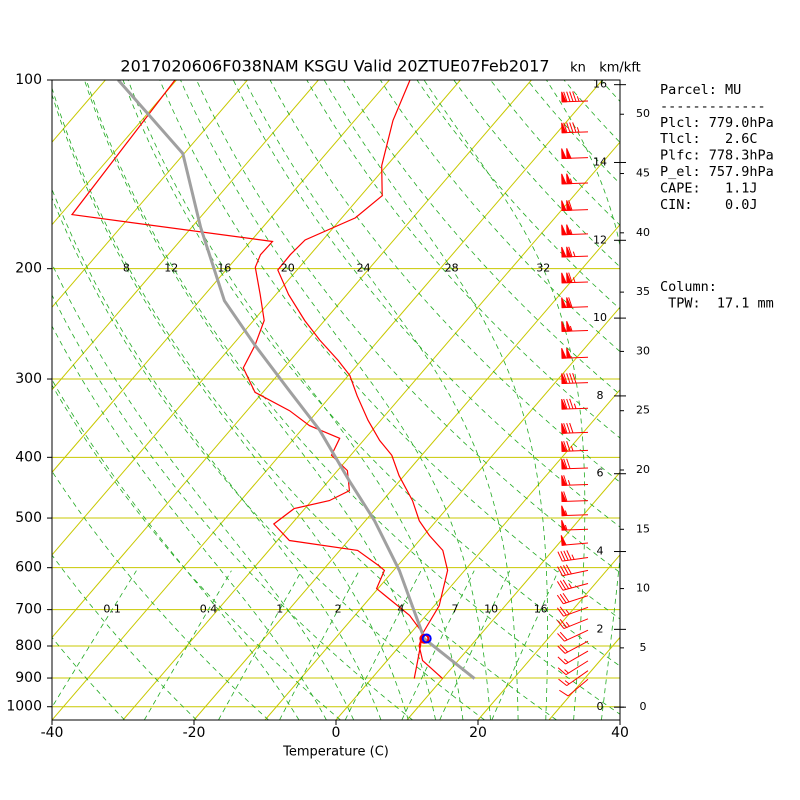  I want to click on parcel-info-line: Parcel: MU, so click(700, 90).